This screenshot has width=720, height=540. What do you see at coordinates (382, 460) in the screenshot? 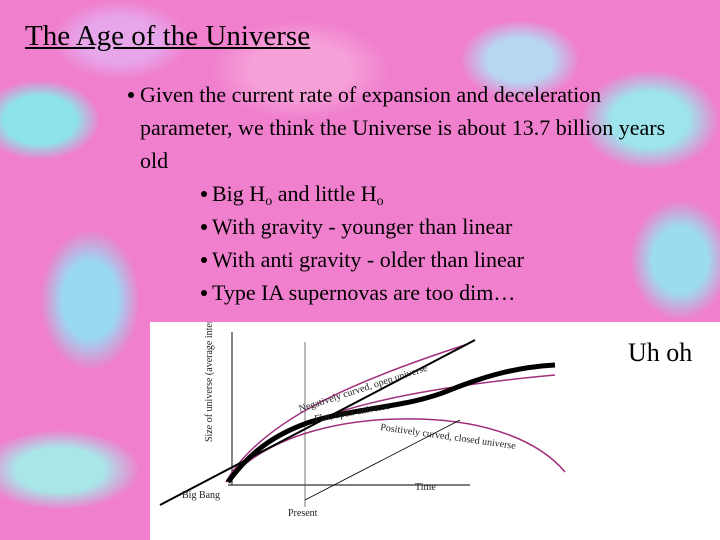
I see `thin-line` at bounding box center [382, 460].